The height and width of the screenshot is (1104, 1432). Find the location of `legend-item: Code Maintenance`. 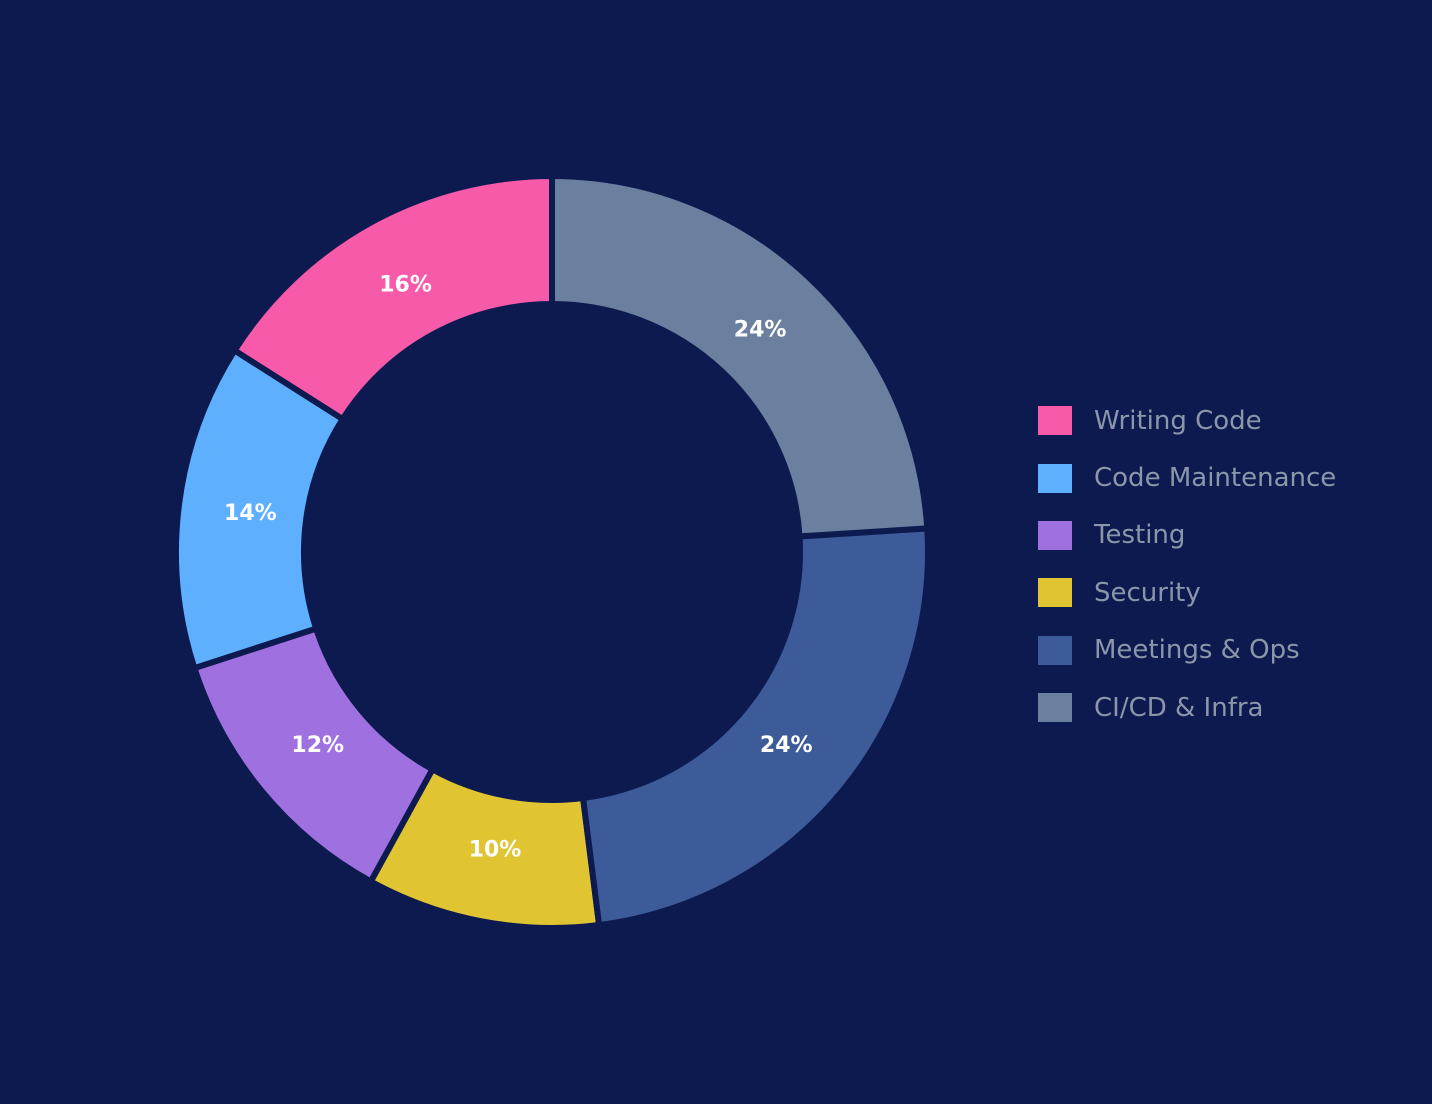

legend-item: Code Maintenance is located at coordinates (1187, 477).